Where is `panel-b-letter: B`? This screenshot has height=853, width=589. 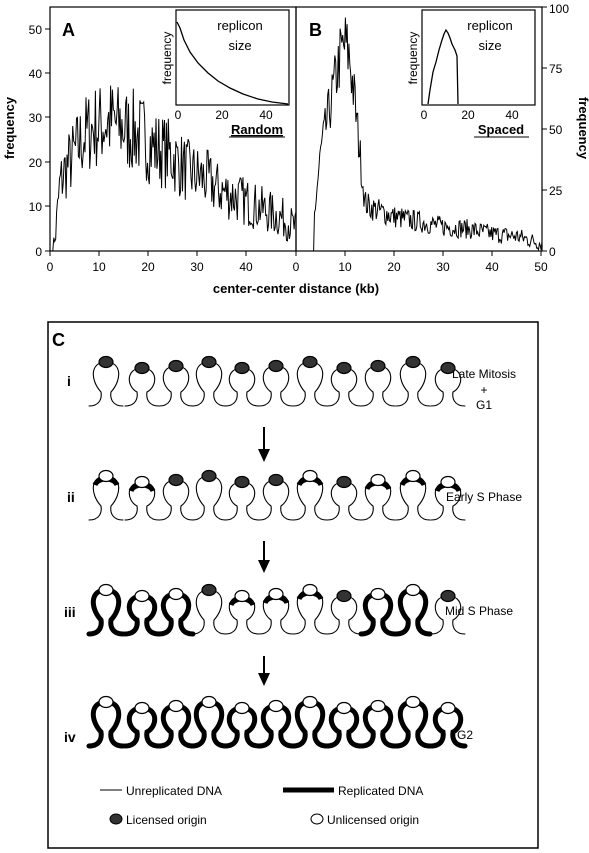
panel-b-letter: B is located at coordinates (315, 30).